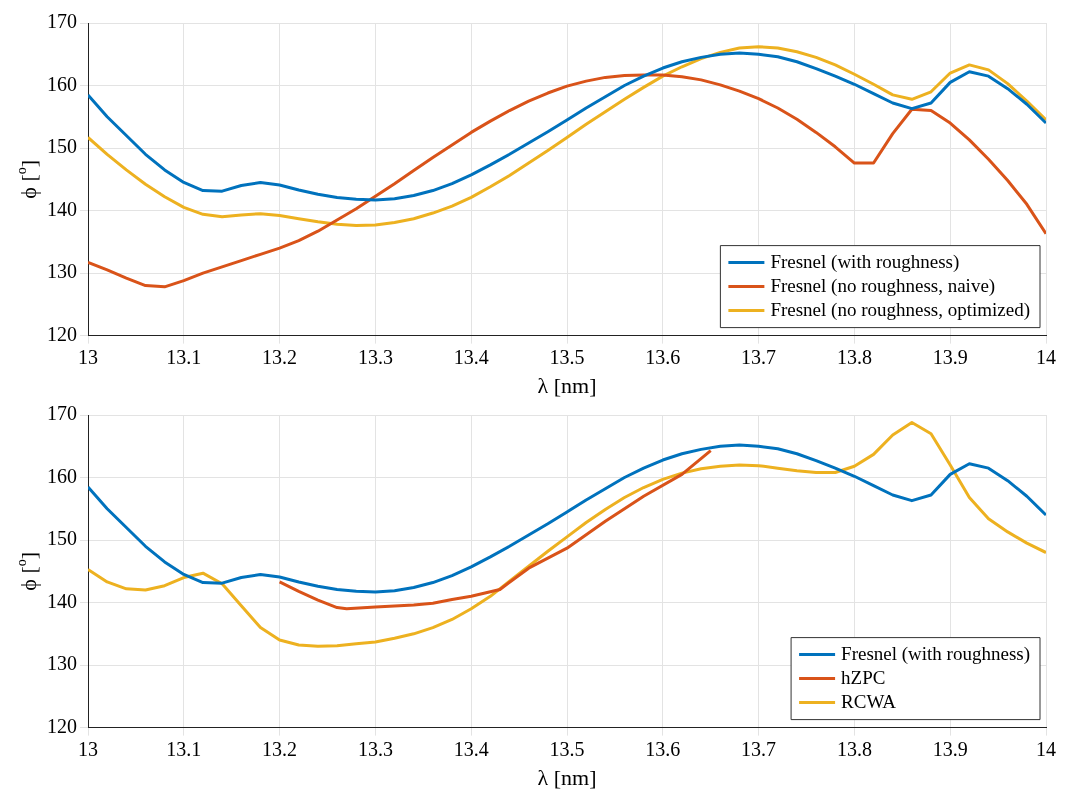 This screenshot has width=1068, height=807. I want to click on legend-label: RCWA, so click(869, 701).